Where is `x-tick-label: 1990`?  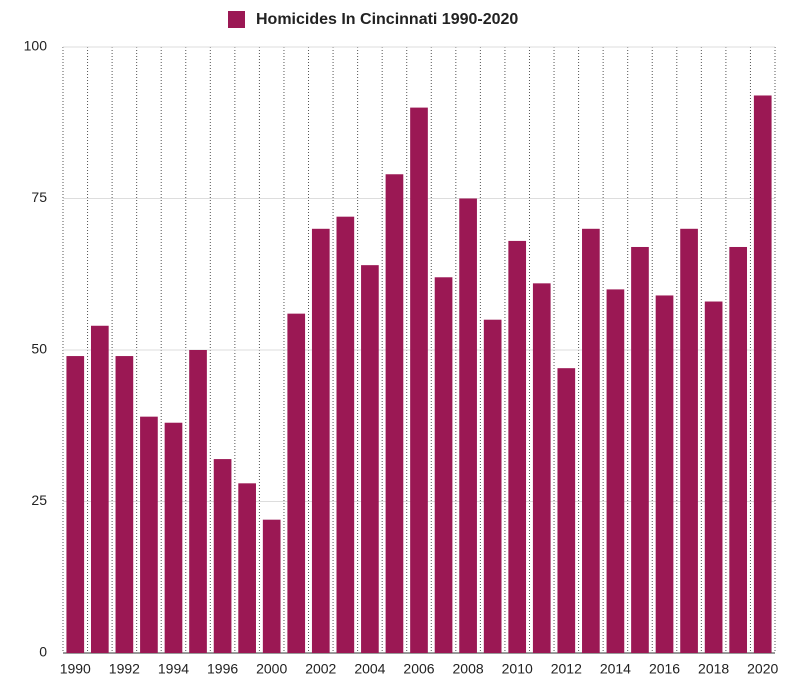 x-tick-label: 1990 is located at coordinates (75, 669).